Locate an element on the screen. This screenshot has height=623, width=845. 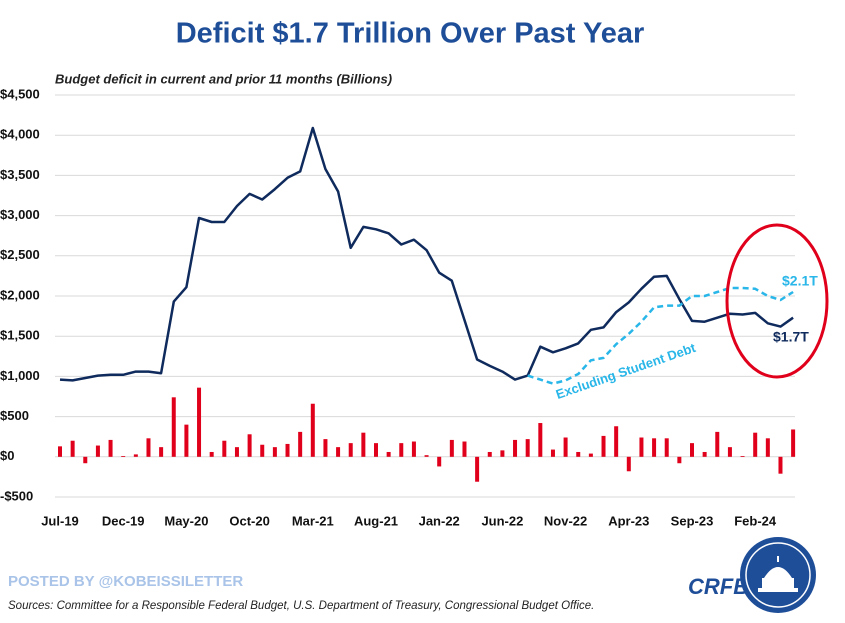
y-tick-label: $4,500 is located at coordinates (20, 93).